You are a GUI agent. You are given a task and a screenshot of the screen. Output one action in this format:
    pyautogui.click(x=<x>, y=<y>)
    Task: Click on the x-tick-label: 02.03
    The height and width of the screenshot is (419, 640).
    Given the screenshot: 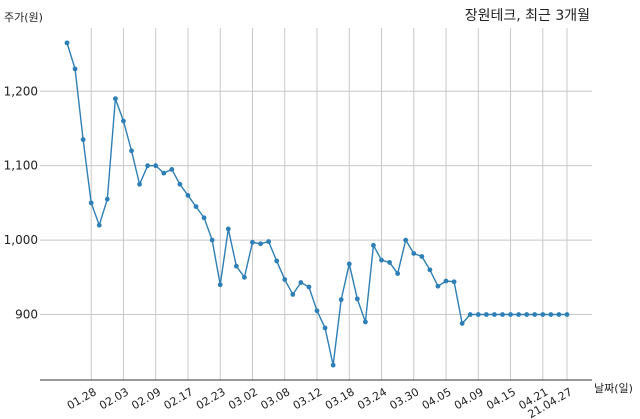 What is the action you would take?
    pyautogui.click(x=114, y=398)
    